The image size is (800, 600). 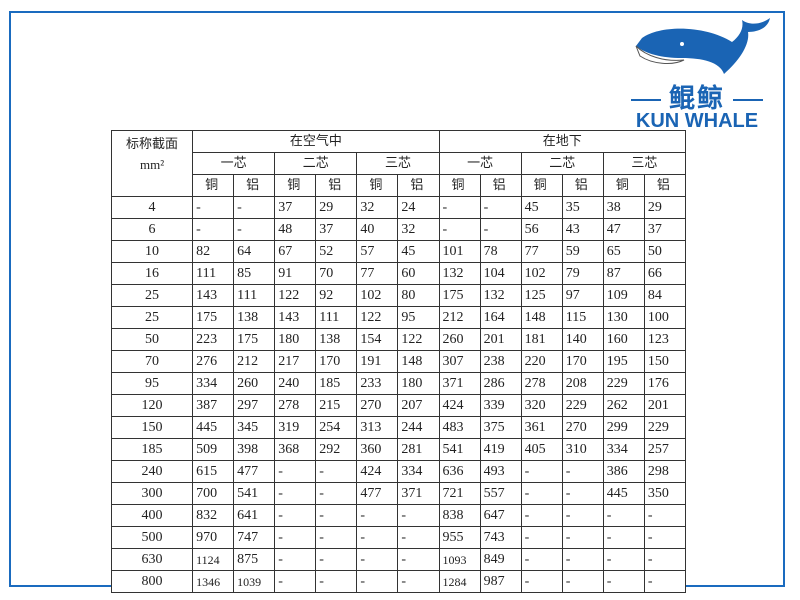 What do you see at coordinates (152, 515) in the screenshot?
I see `size-cell: 400` at bounding box center [152, 515].